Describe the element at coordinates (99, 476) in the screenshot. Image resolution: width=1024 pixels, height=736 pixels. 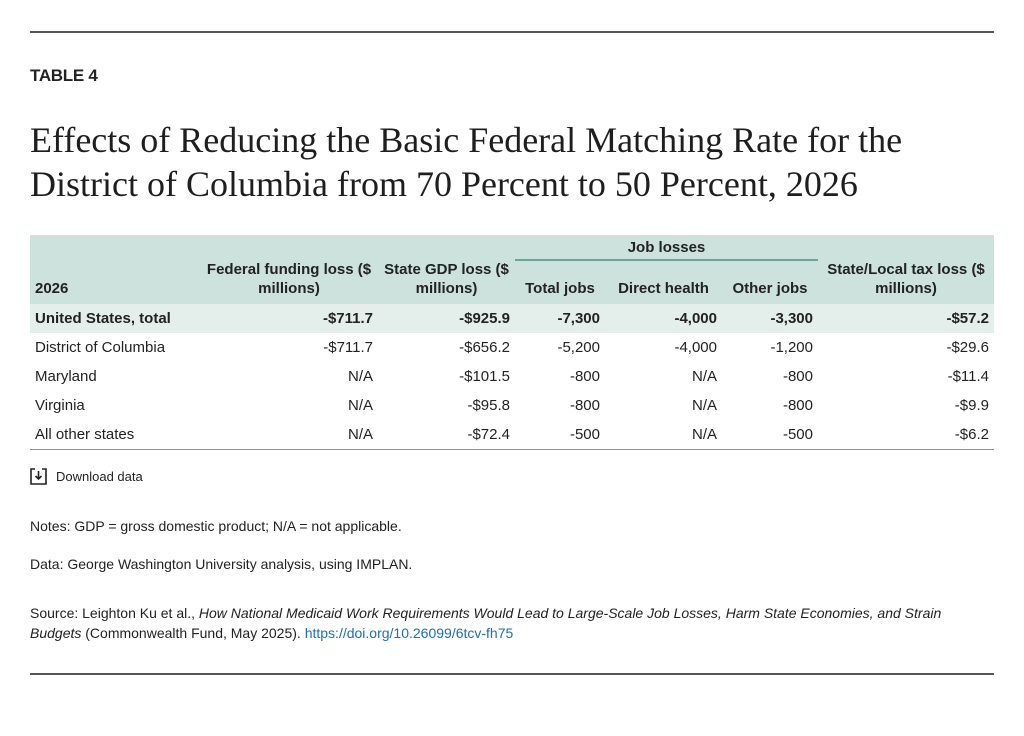
I see `download-text: Download data` at that location.